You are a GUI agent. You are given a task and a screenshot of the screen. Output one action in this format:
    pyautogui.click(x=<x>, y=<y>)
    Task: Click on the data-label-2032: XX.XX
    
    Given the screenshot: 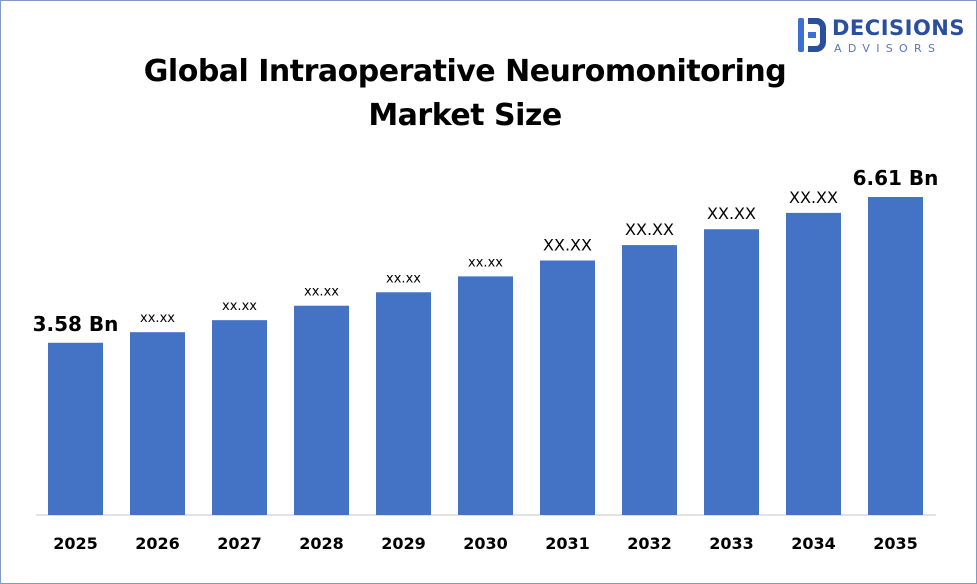 What is the action you would take?
    pyautogui.click(x=649, y=229)
    